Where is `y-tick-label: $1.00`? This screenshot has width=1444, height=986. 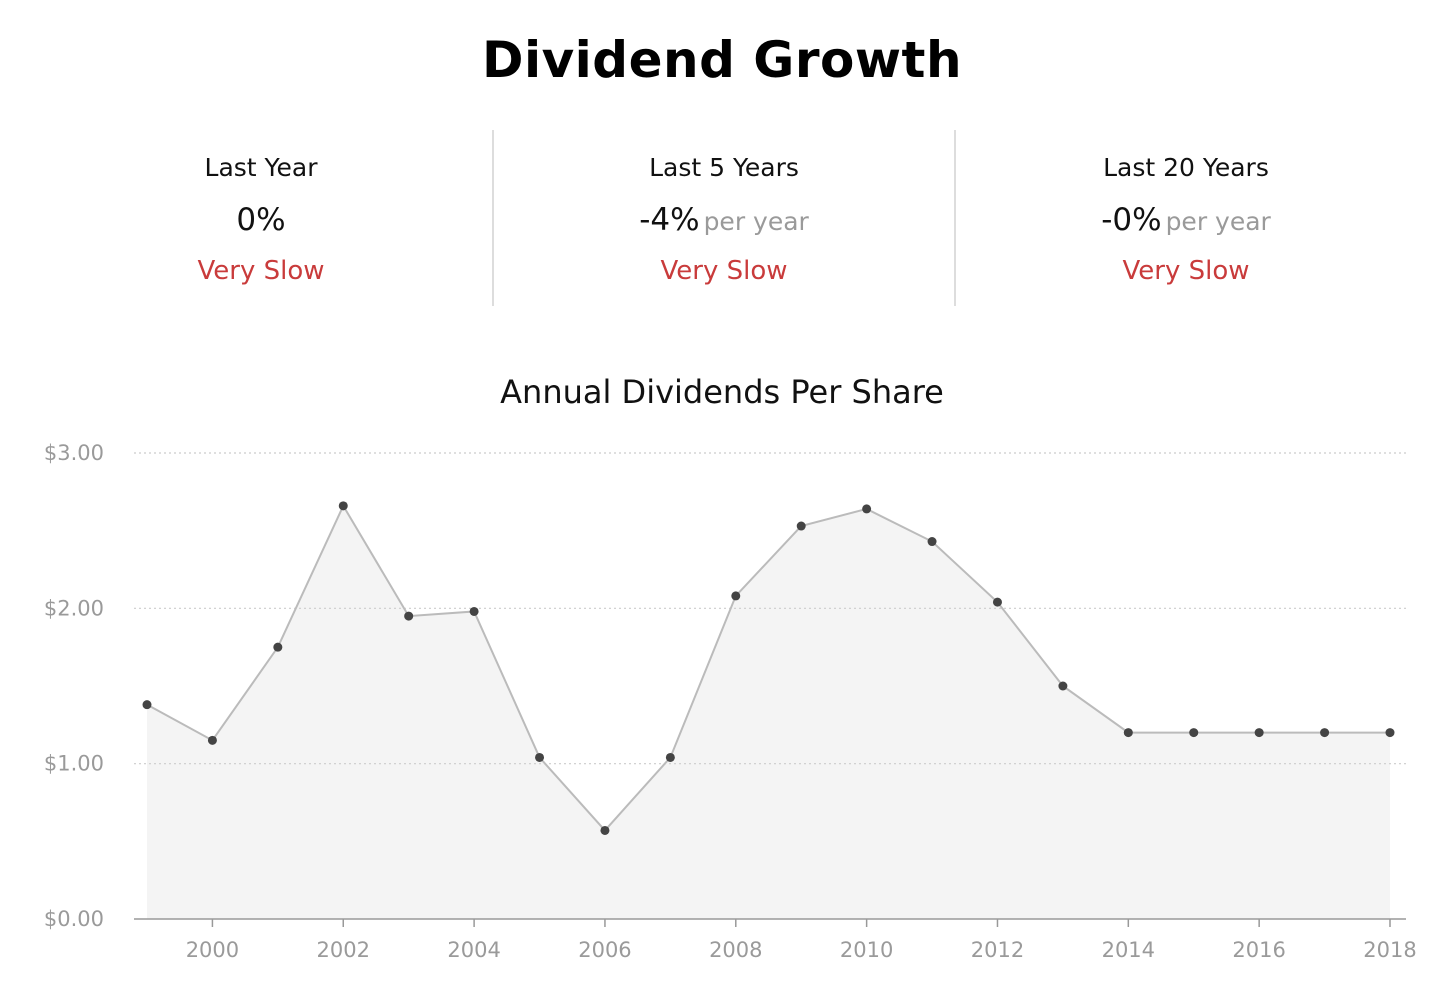 y-tick-label: $1.00 is located at coordinates (74, 764).